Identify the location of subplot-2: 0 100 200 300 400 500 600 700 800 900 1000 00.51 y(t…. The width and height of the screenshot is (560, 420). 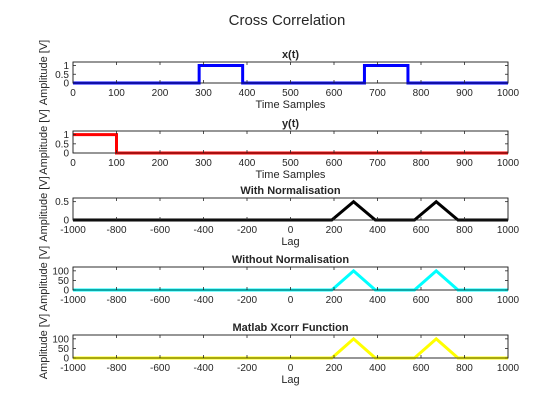
(279, 145).